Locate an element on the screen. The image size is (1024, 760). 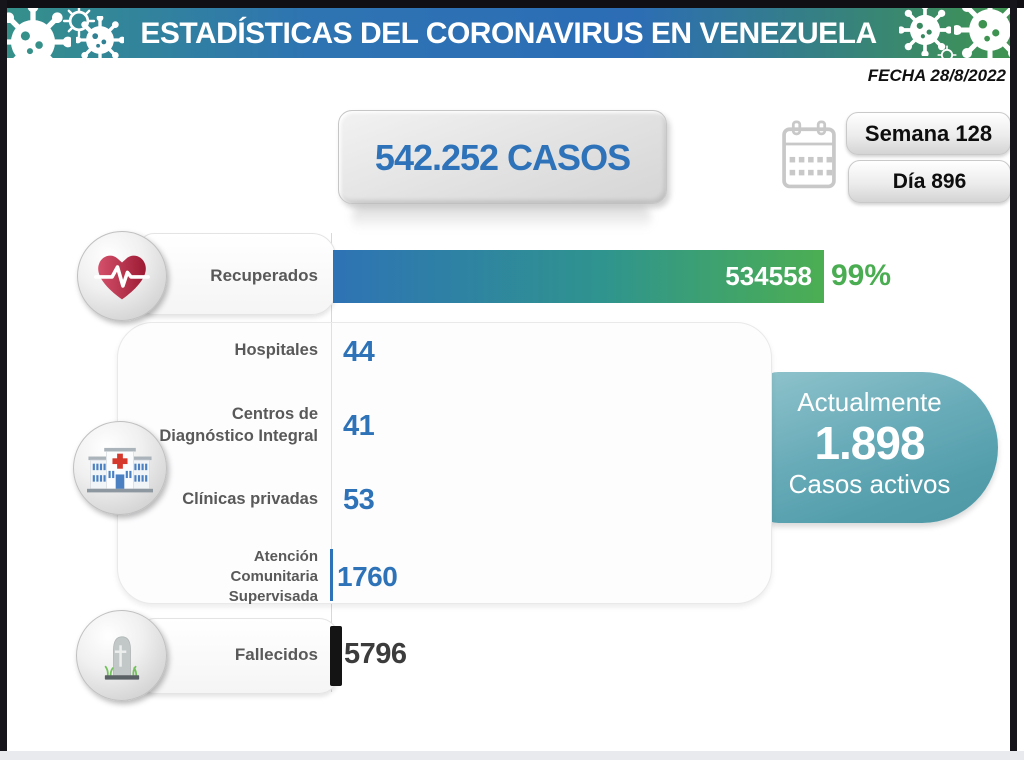
frame-left-edge is located at coordinates (3, 375).